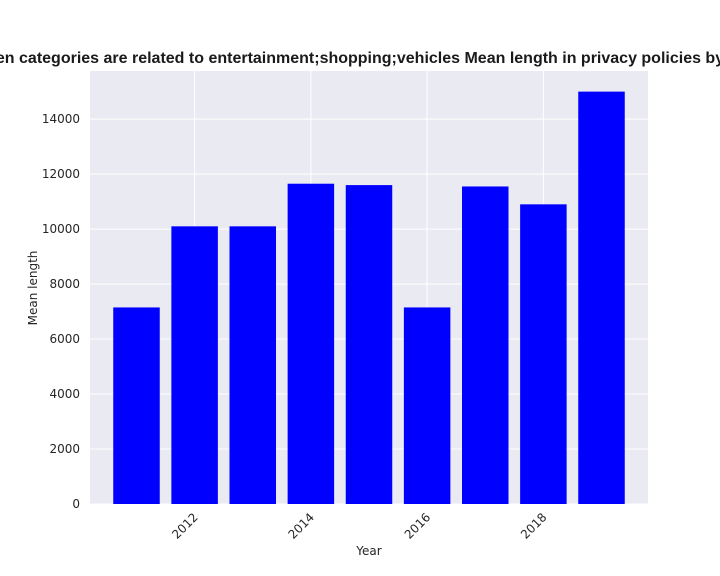 This screenshot has width=720, height=576. I want to click on y-tick-label-4: 8000, so click(64, 284).